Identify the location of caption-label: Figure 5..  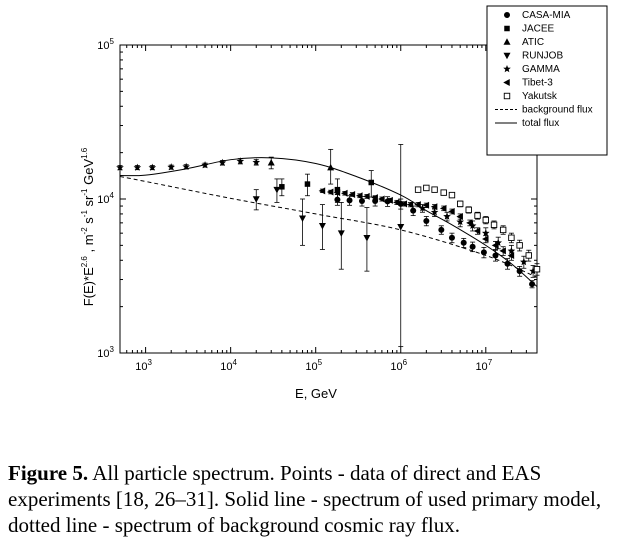
(48, 473).